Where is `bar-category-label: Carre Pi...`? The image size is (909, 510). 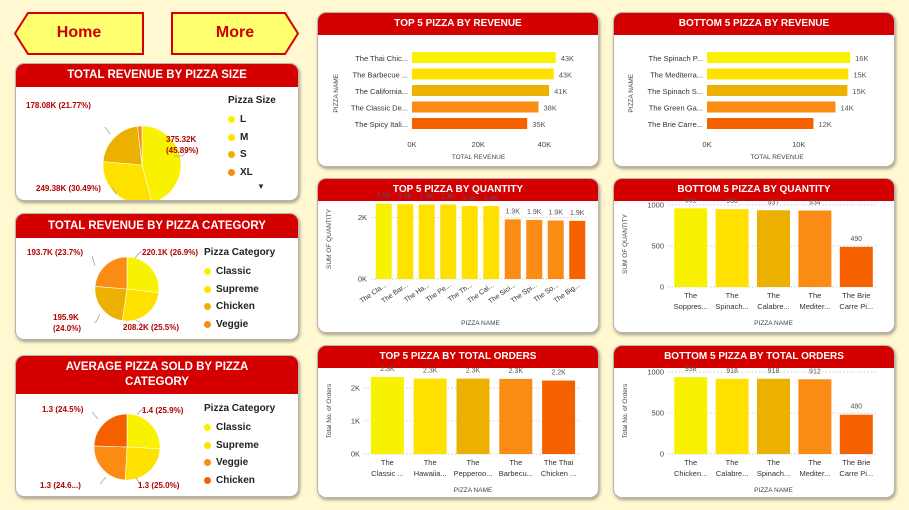 bar-category-label: Carre Pi... is located at coordinates (856, 306).